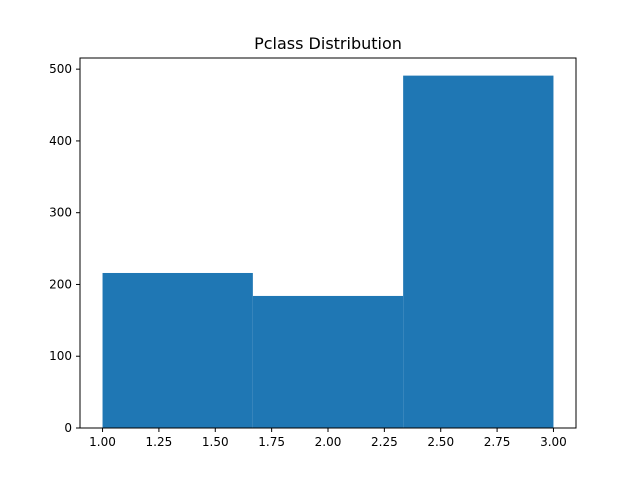 The image size is (640, 480). Describe the element at coordinates (60, 284) in the screenshot. I see `y-tick-label: 200` at that location.